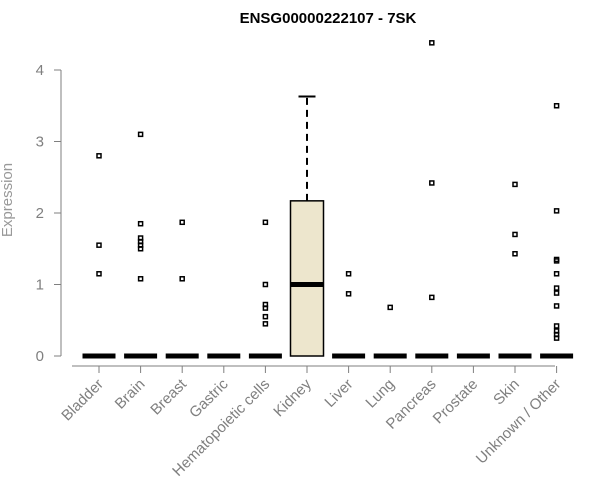 This screenshot has width=600, height=500. Describe the element at coordinates (40, 213) in the screenshot. I see `y-tick-label: 2` at that location.